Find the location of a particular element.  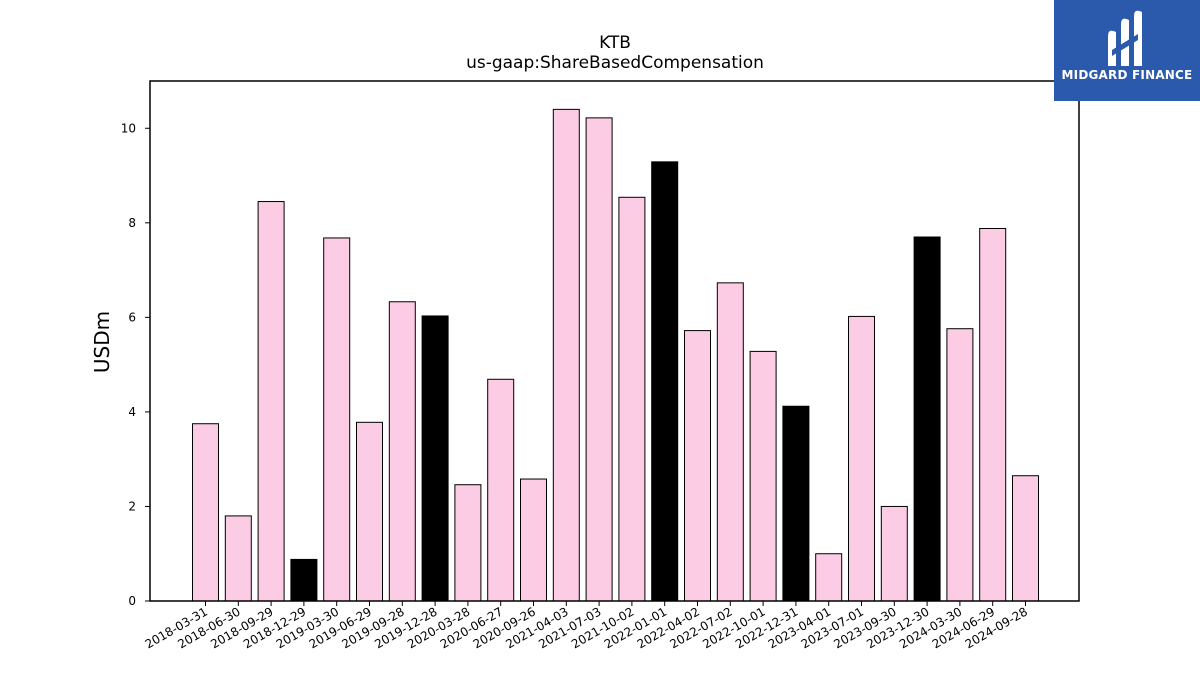

brand-logo: MIDGARD FINANCE is located at coordinates (1127, 50).